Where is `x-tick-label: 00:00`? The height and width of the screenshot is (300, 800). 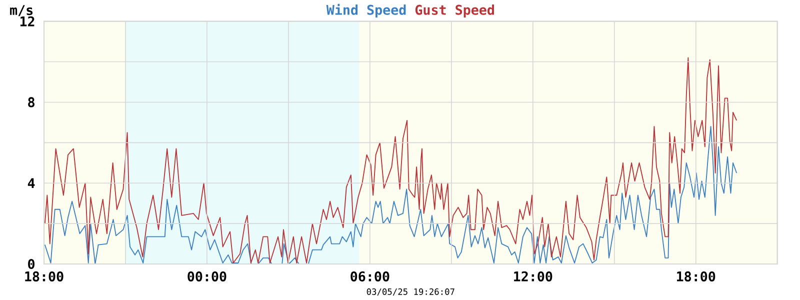
x-tick-label: 00:00 is located at coordinates (207, 276).